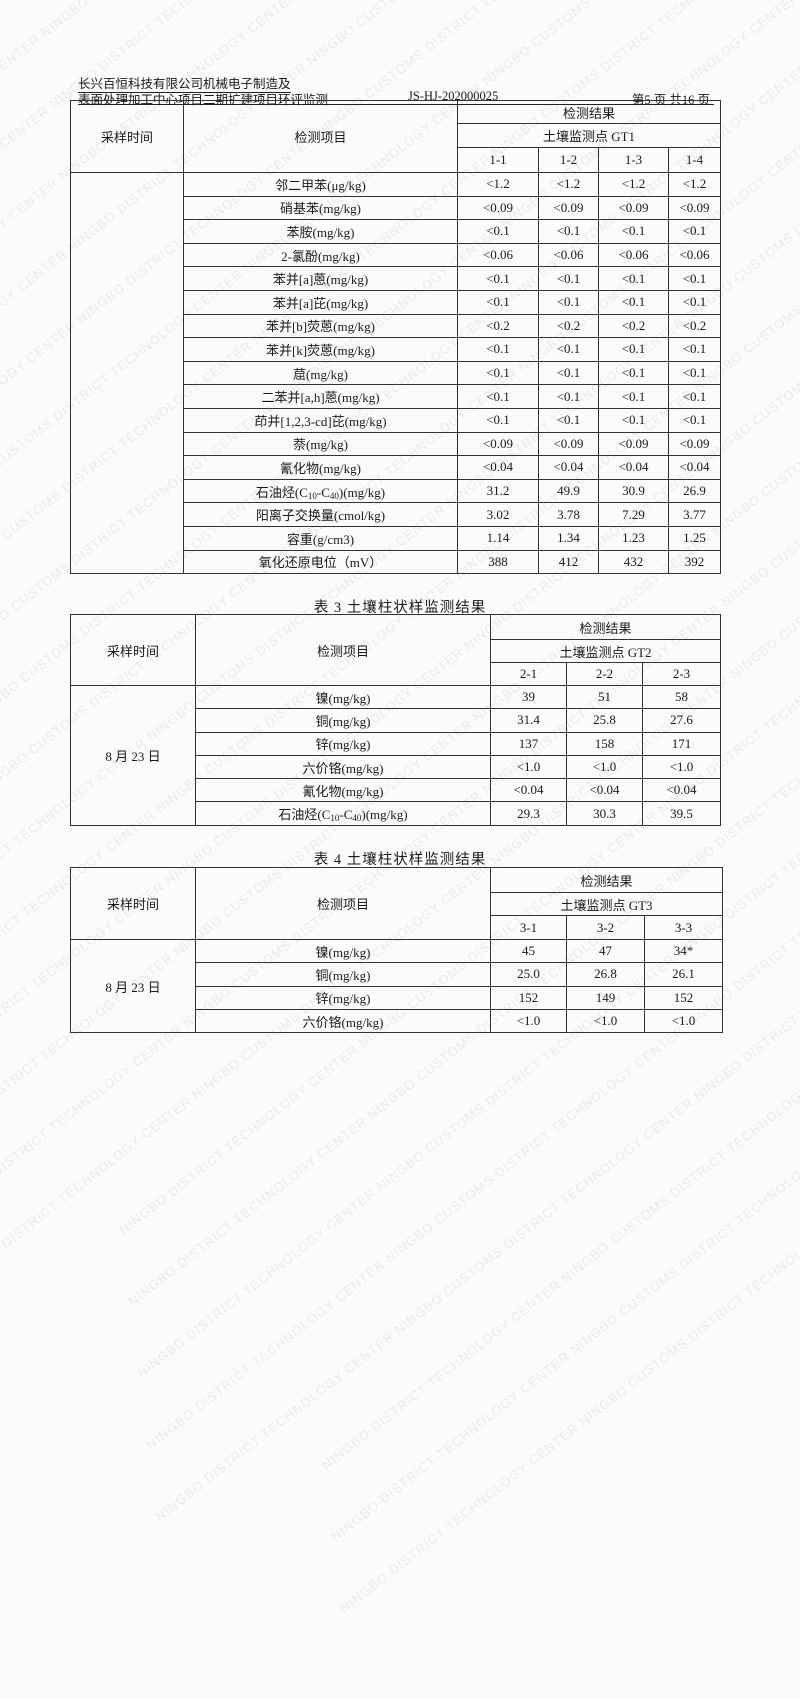  I want to click on result-value: 3.78, so click(568, 514).